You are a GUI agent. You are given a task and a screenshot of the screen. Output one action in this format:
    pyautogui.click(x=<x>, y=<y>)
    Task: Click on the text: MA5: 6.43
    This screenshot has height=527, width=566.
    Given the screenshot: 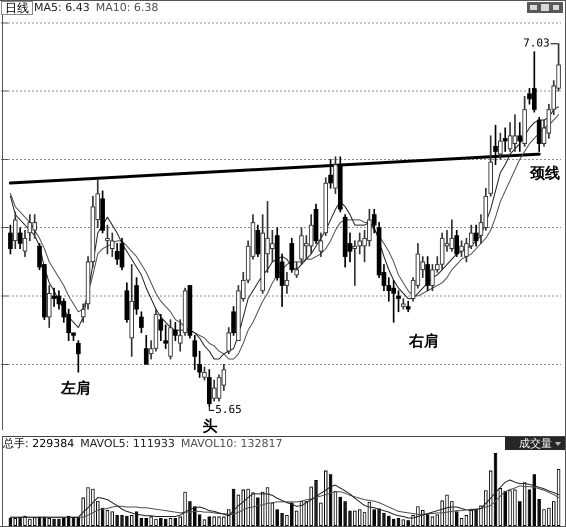 What is the action you would take?
    pyautogui.click(x=62, y=7)
    